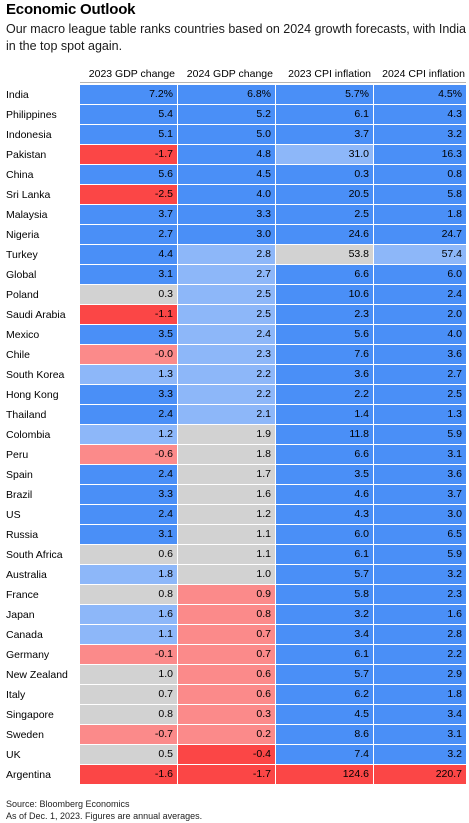  Describe the element at coordinates (324, 694) in the screenshot. I see `value-cell: 6.2` at that location.